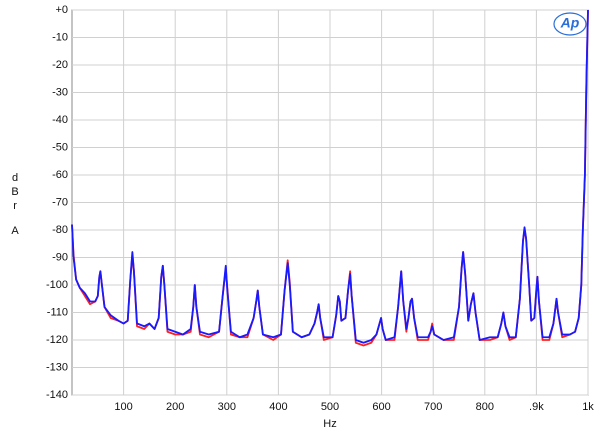 This screenshot has height=438, width=600. I want to click on y-tick-label: -140, so click(57, 395).